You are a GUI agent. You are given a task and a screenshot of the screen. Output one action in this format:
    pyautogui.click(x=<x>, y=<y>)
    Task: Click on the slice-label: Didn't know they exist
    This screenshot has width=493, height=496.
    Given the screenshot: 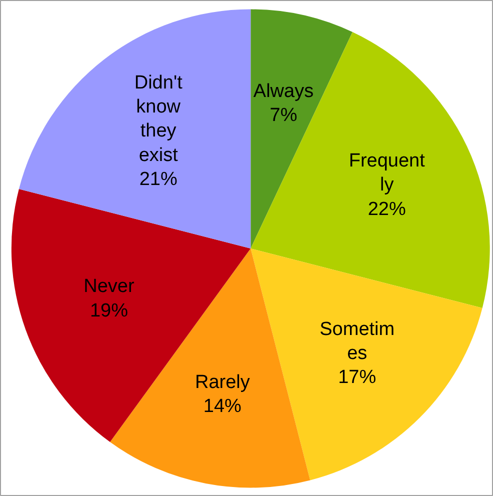 What is the action you would take?
    pyautogui.click(x=159, y=119)
    